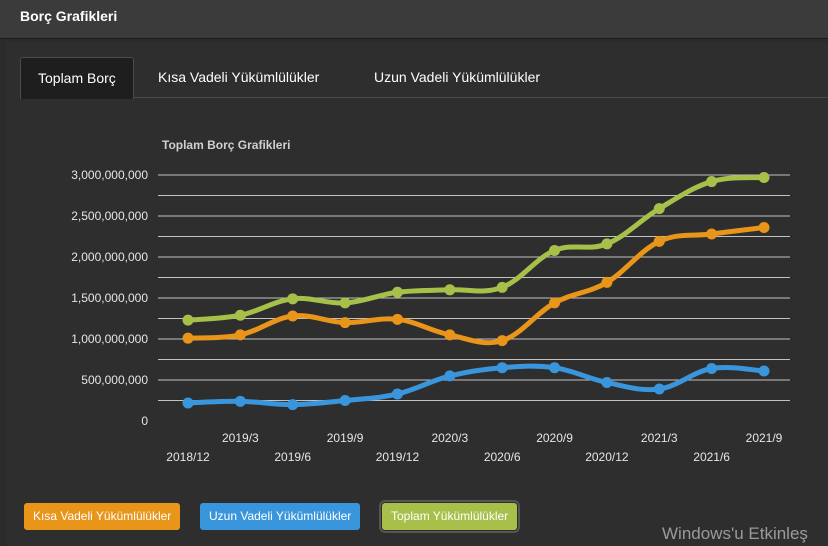  Describe the element at coordinates (77, 78) in the screenshot. I see `tab-toplam-borc: Toplam Borç` at that location.